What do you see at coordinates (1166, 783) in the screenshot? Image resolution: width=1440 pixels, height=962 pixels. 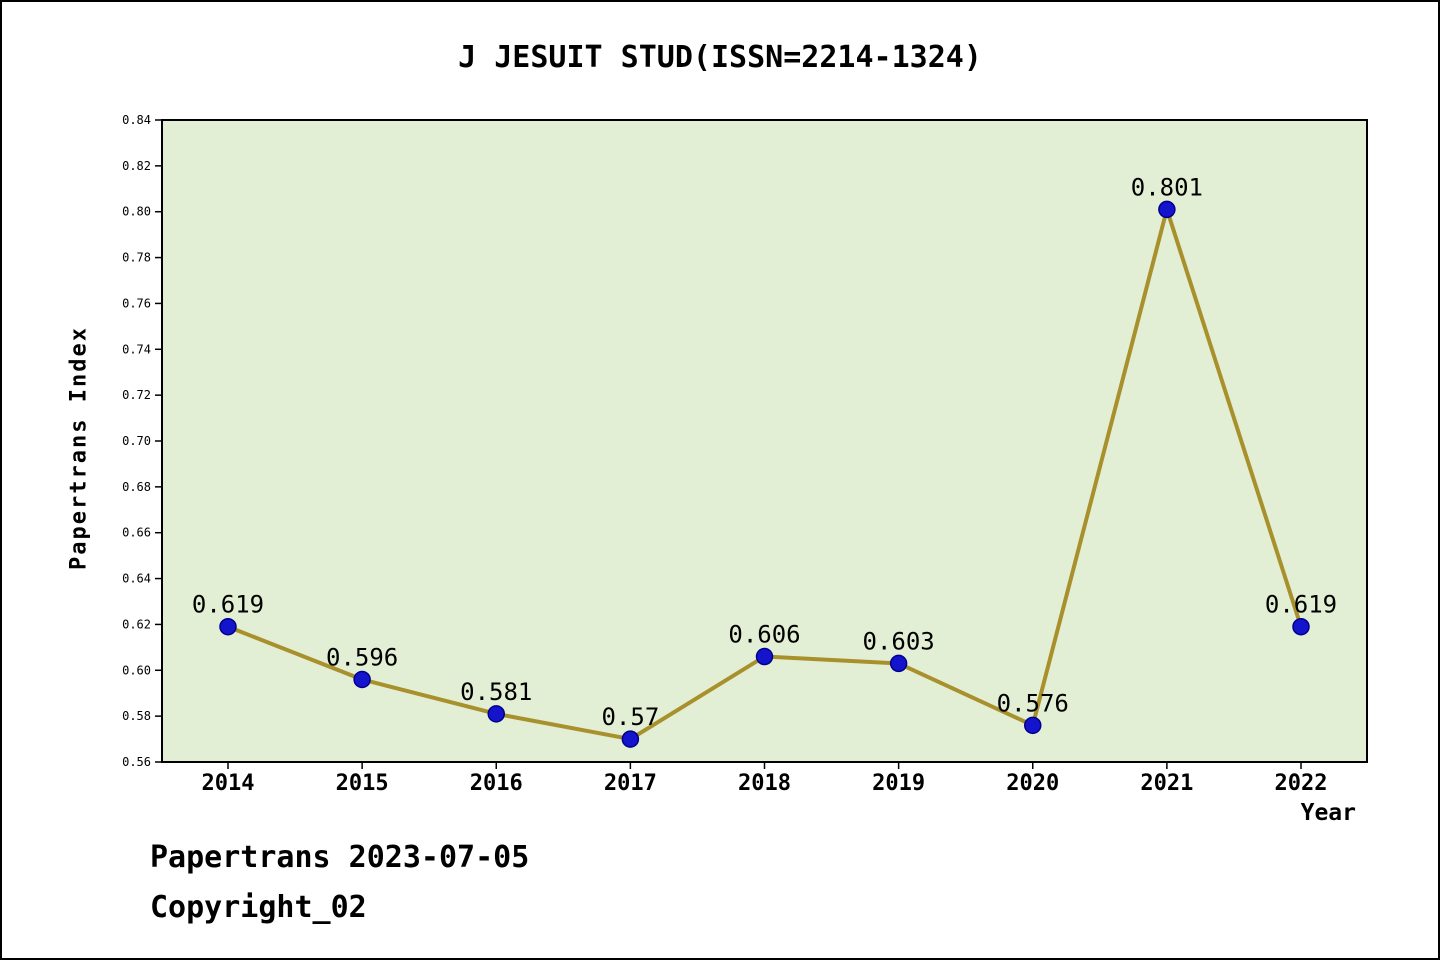 I see `x-tick-label: 2021` at bounding box center [1166, 783].